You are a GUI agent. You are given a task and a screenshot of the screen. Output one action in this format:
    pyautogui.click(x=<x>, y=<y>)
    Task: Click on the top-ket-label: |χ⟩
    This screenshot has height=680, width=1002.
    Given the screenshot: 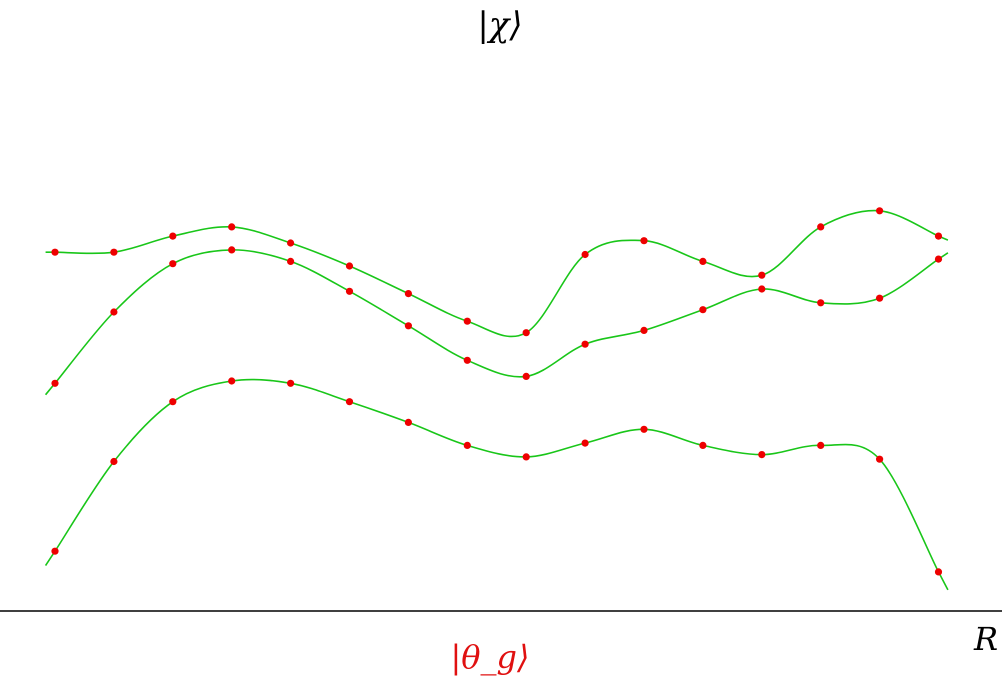 What is the action you would take?
    pyautogui.click(x=499, y=25)
    